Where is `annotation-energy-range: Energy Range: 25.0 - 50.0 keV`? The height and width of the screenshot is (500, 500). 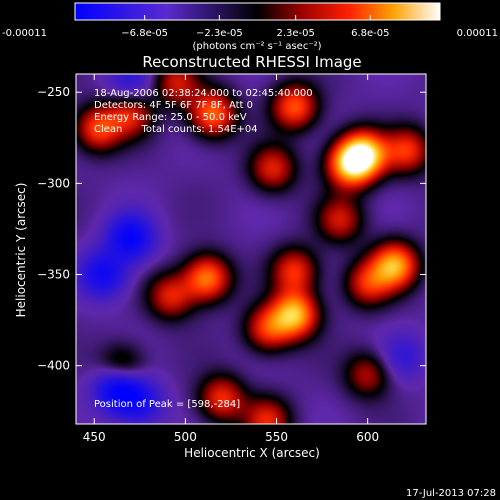 annotation-energy-range: Energy Range: 25.0 - 50.0 keV is located at coordinates (170, 117).